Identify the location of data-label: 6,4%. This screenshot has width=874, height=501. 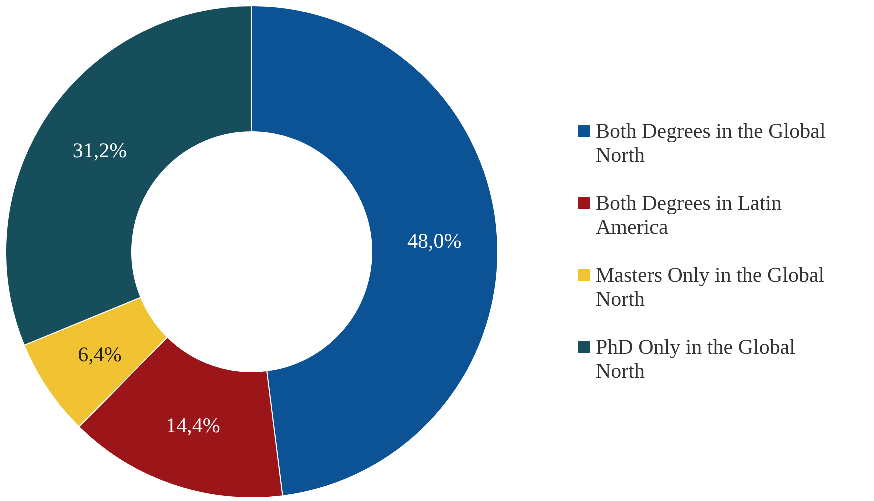
(100, 354).